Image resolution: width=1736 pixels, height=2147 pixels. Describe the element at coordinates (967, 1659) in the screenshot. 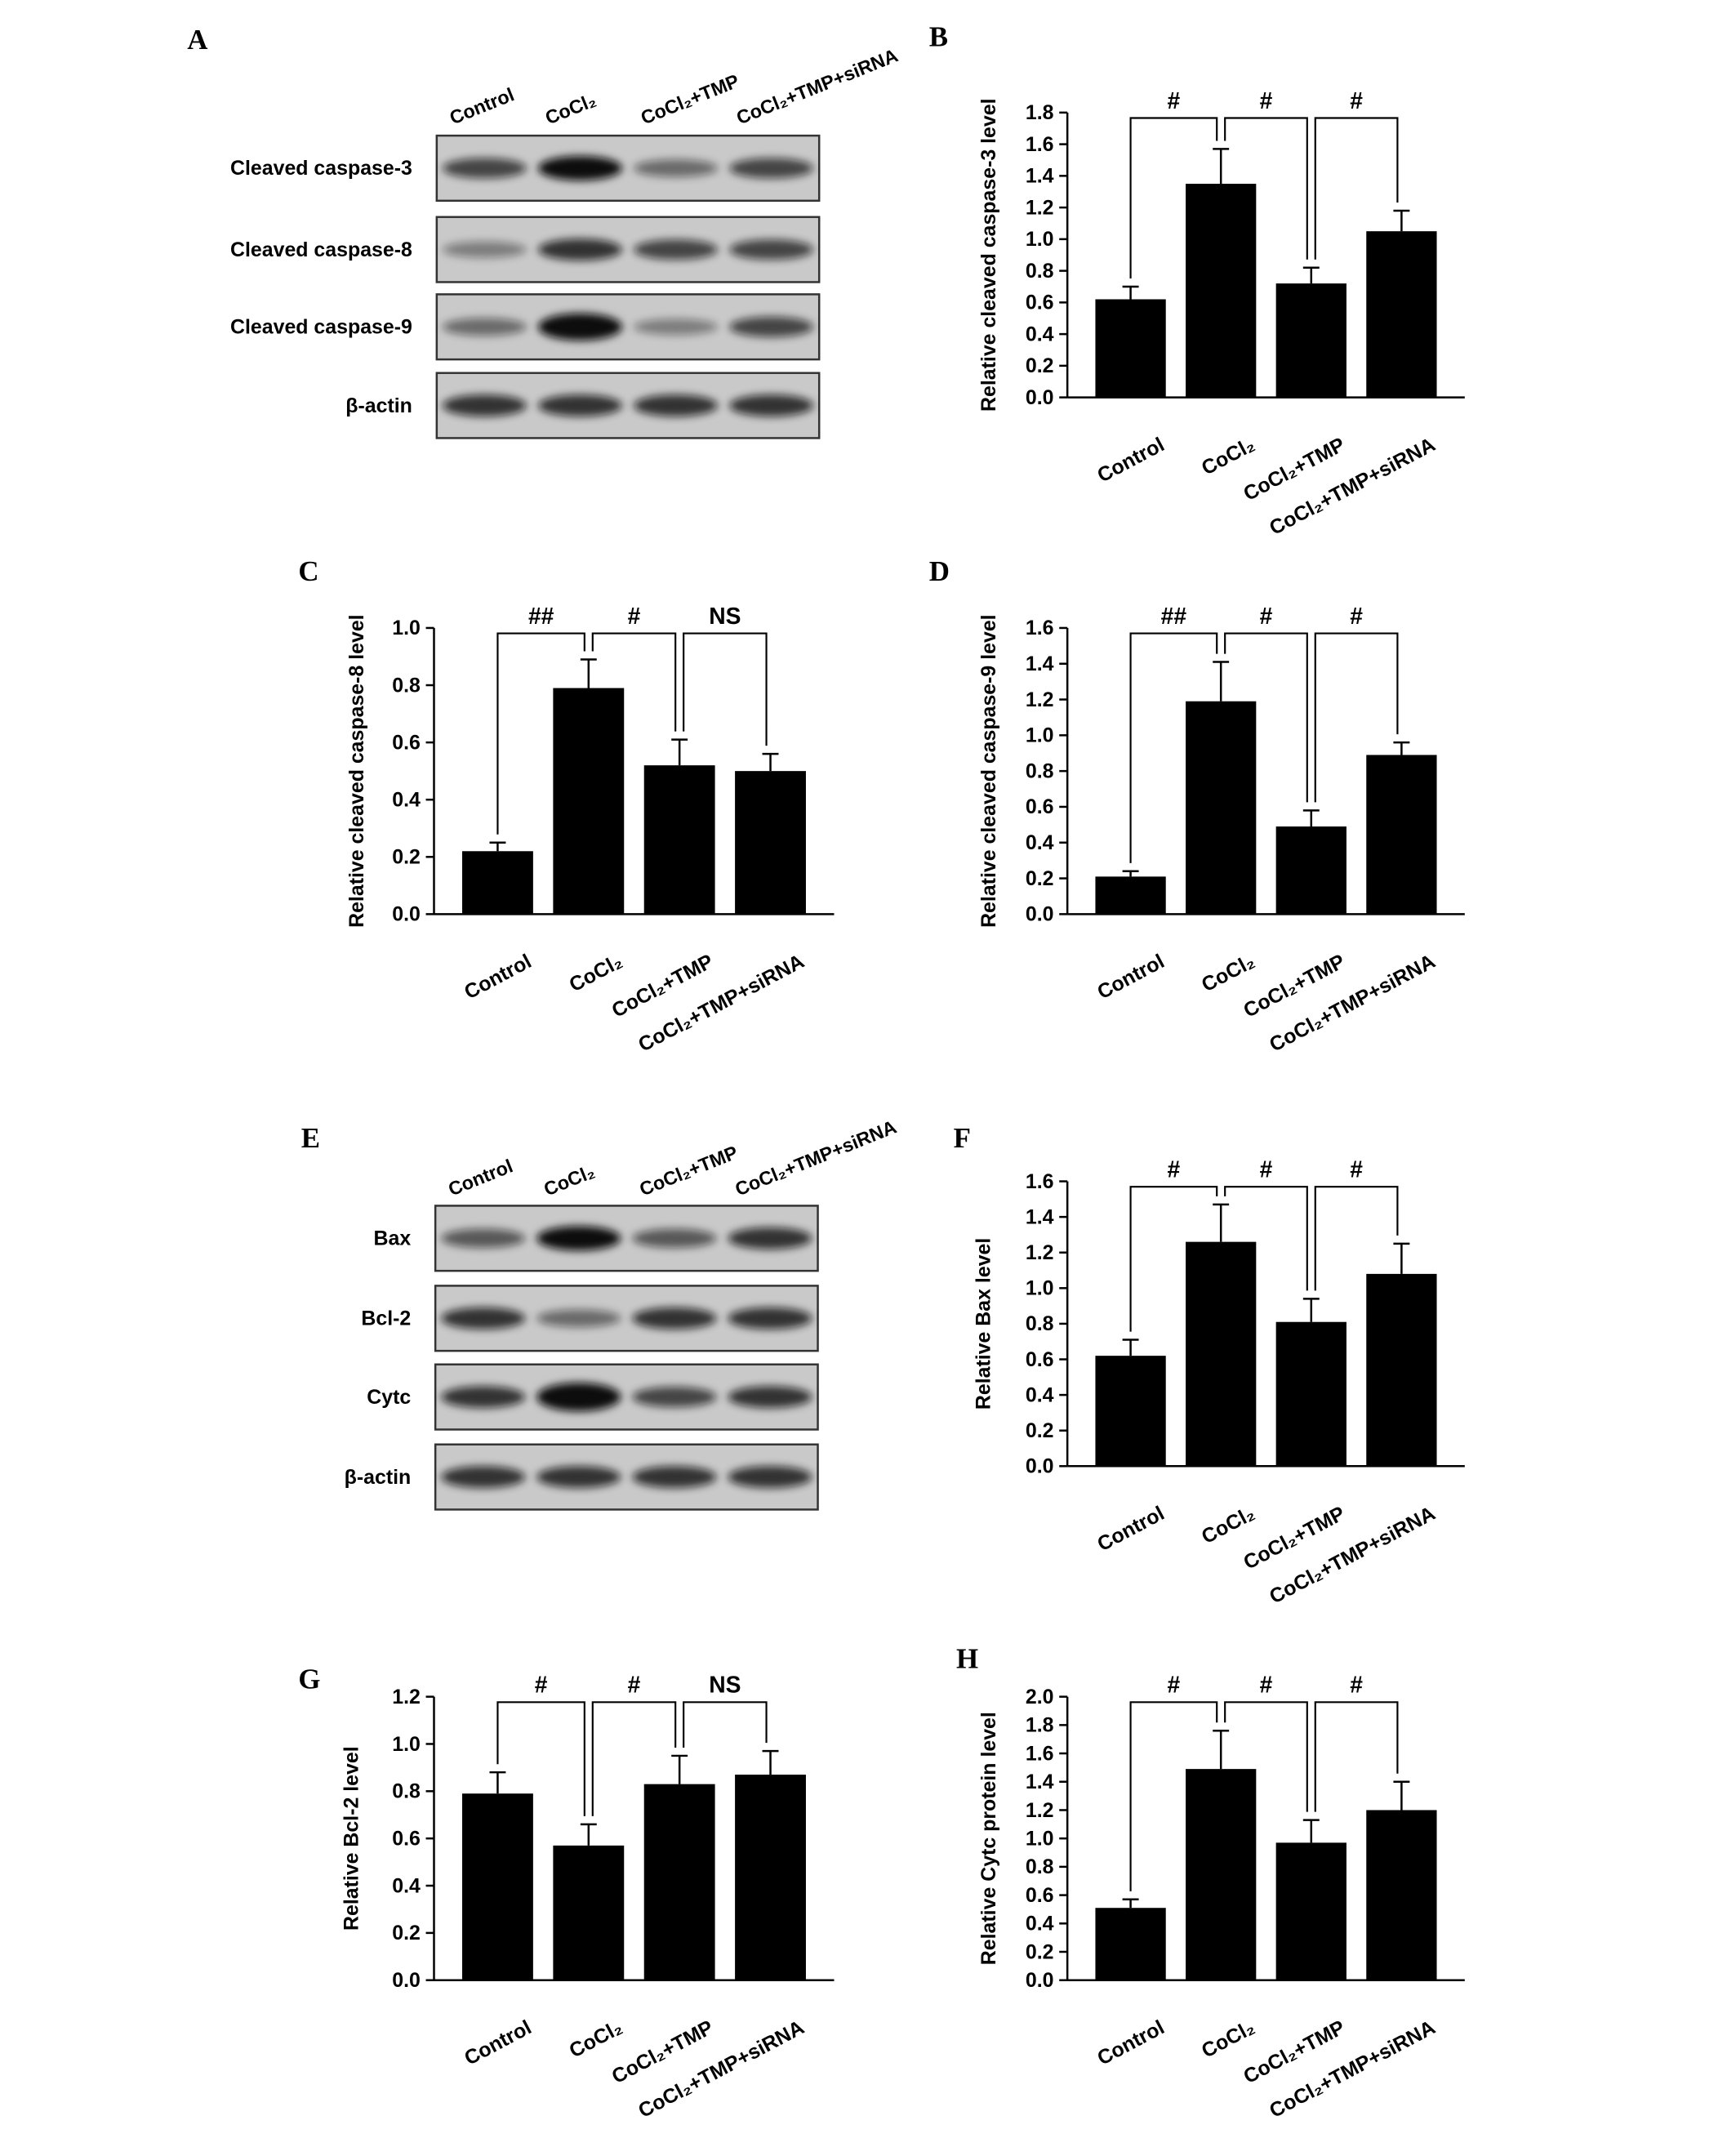

I see `panel-letter: H` at that location.